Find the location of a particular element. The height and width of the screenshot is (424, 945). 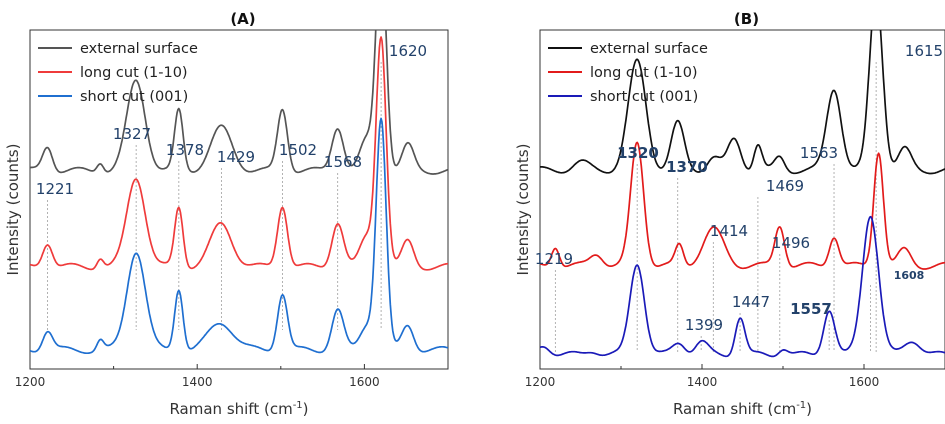

peak-label: 1615 is located at coordinates (924, 51).